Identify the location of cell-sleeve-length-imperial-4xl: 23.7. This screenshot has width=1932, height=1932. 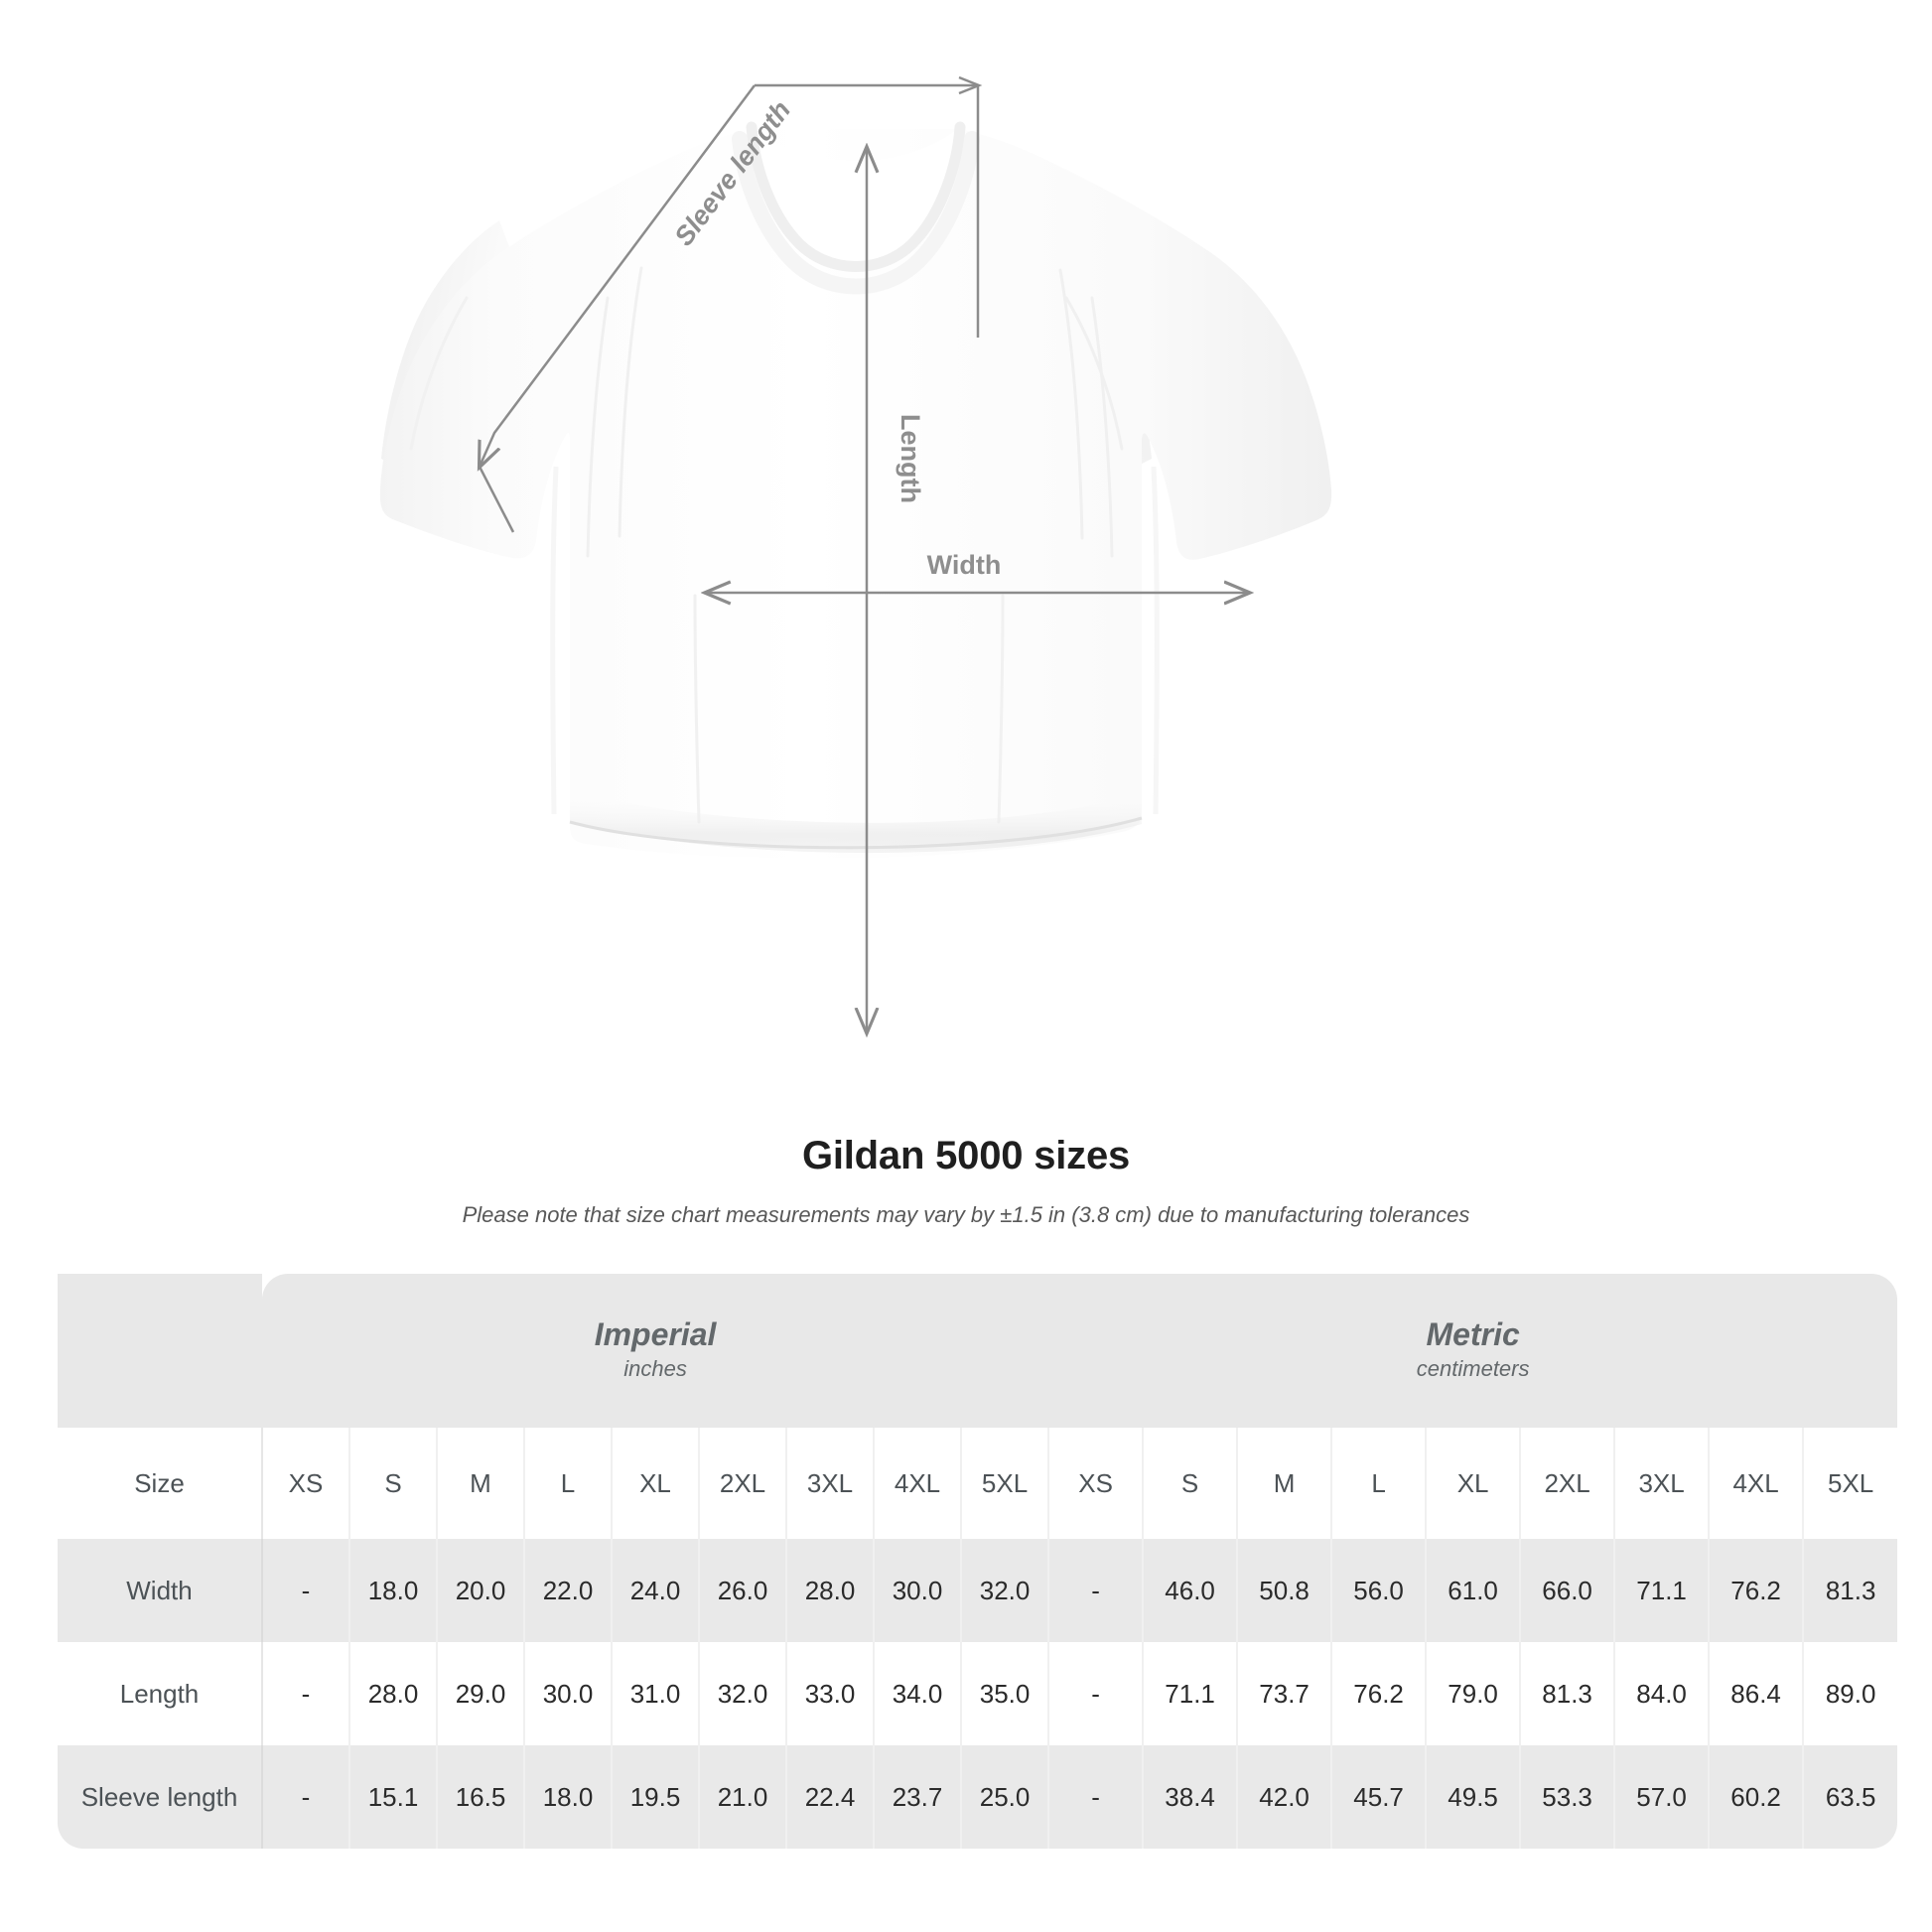
(918, 1797).